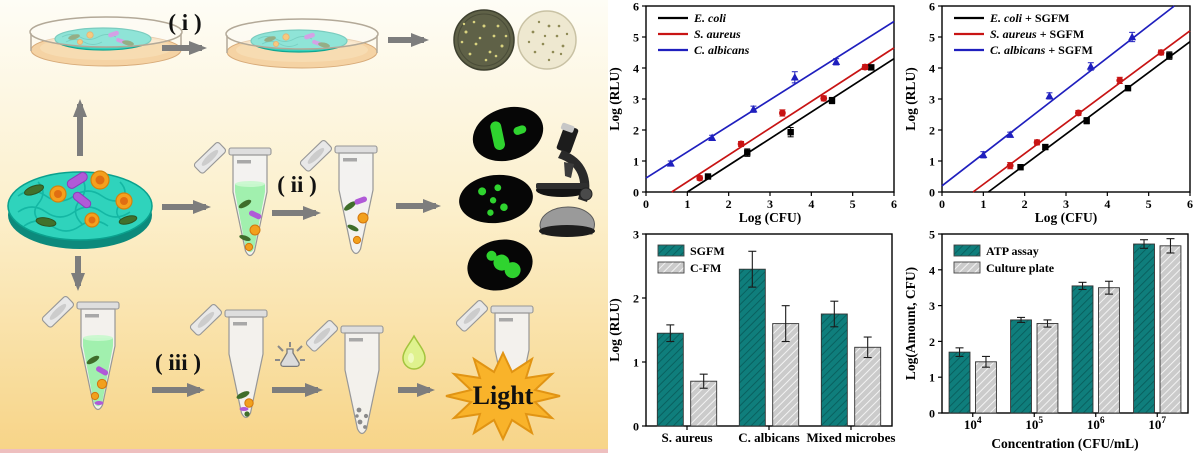 This screenshot has width=1200, height=458. Describe the element at coordinates (707, 251) in the screenshot. I see `svg-text: SGFM` at that location.